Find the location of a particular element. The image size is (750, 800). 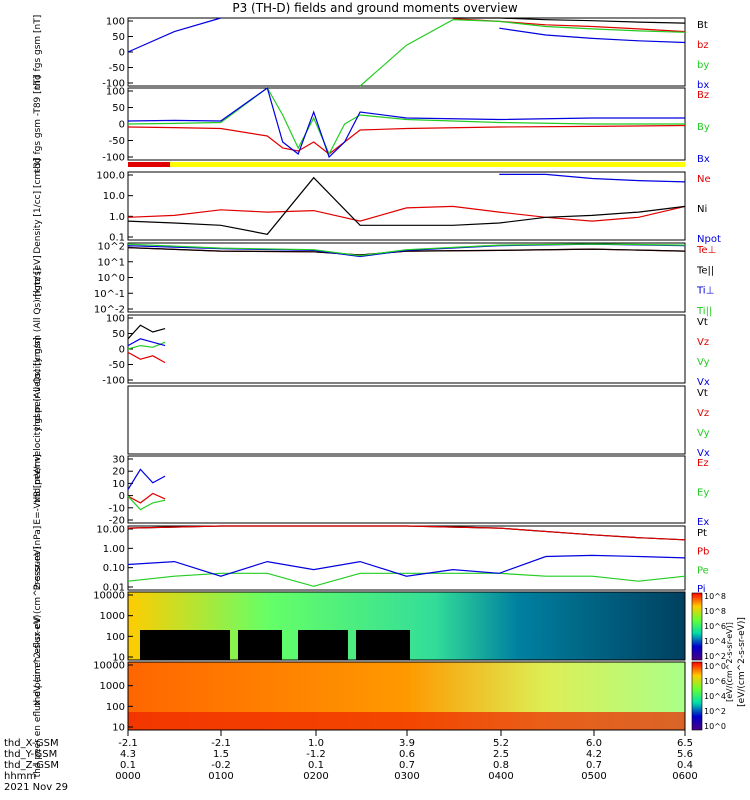

footer-value: 1.0 is located at coordinates (316, 743).